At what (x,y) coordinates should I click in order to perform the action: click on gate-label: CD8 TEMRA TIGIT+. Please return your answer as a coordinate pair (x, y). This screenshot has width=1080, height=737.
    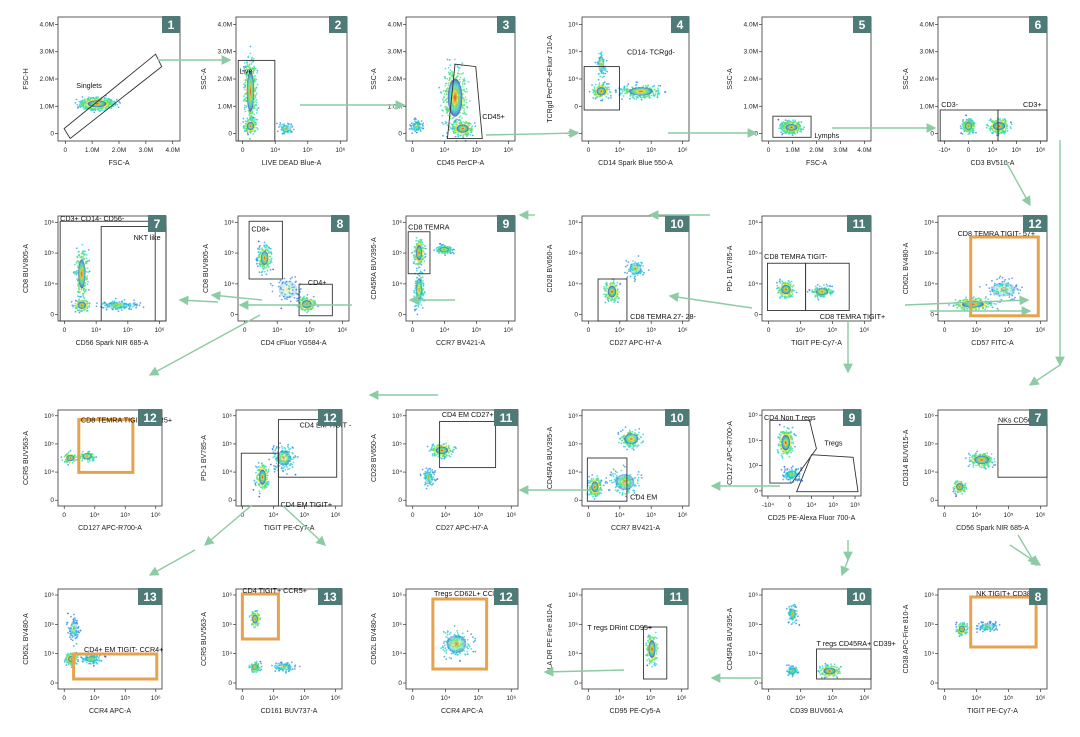
    Looking at the image, I should click on (852, 316).